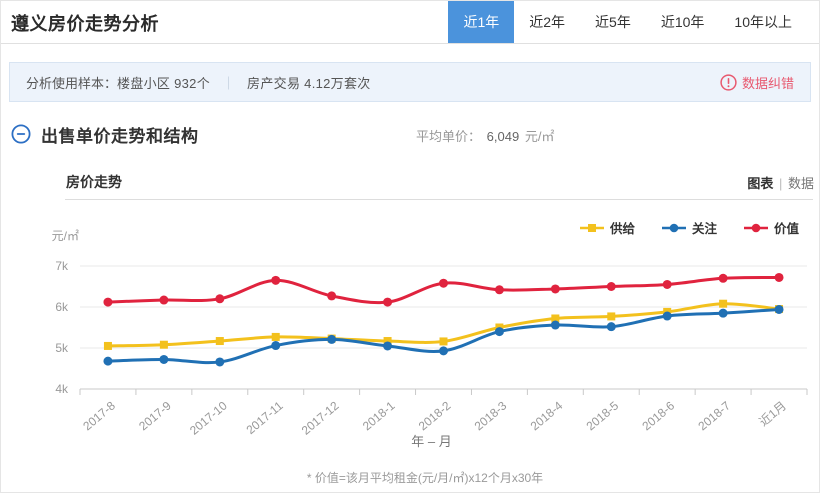 The width and height of the screenshot is (820, 493). I want to click on sample-label: 分析使用样本：, so click(72, 83).